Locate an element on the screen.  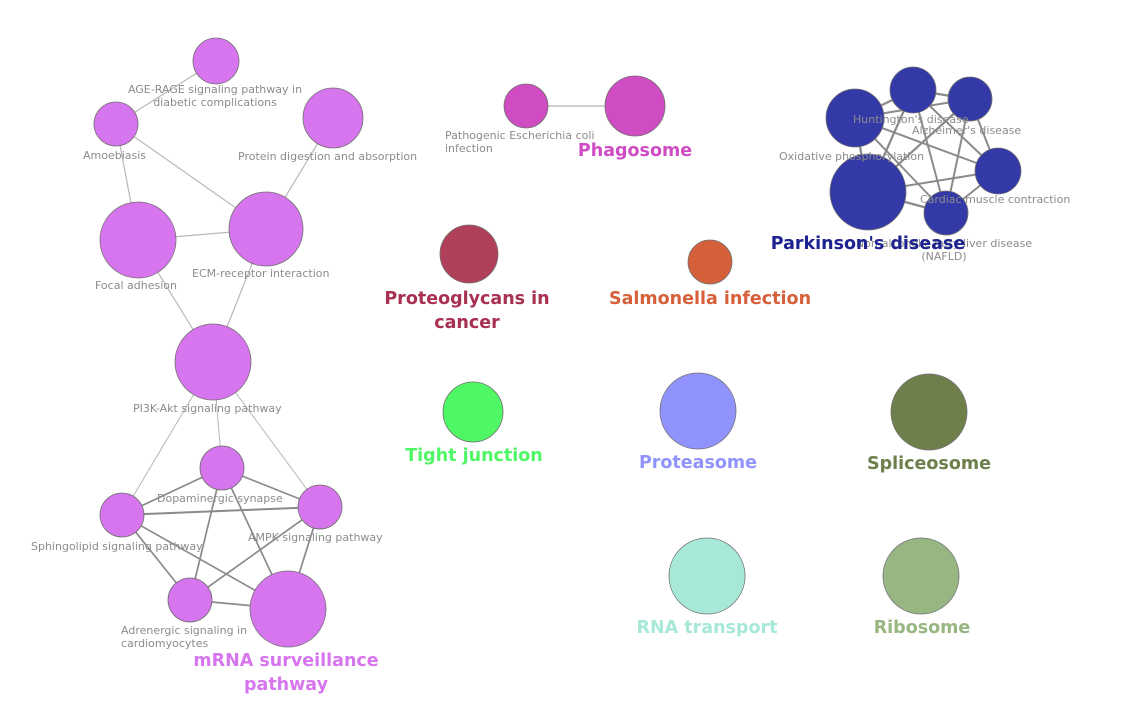
group-label-line: Proteoglycans in is located at coordinates (466, 299).